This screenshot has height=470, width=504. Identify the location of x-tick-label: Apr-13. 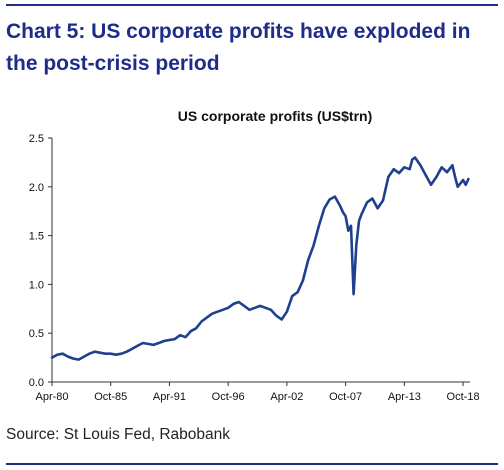
(404, 397).